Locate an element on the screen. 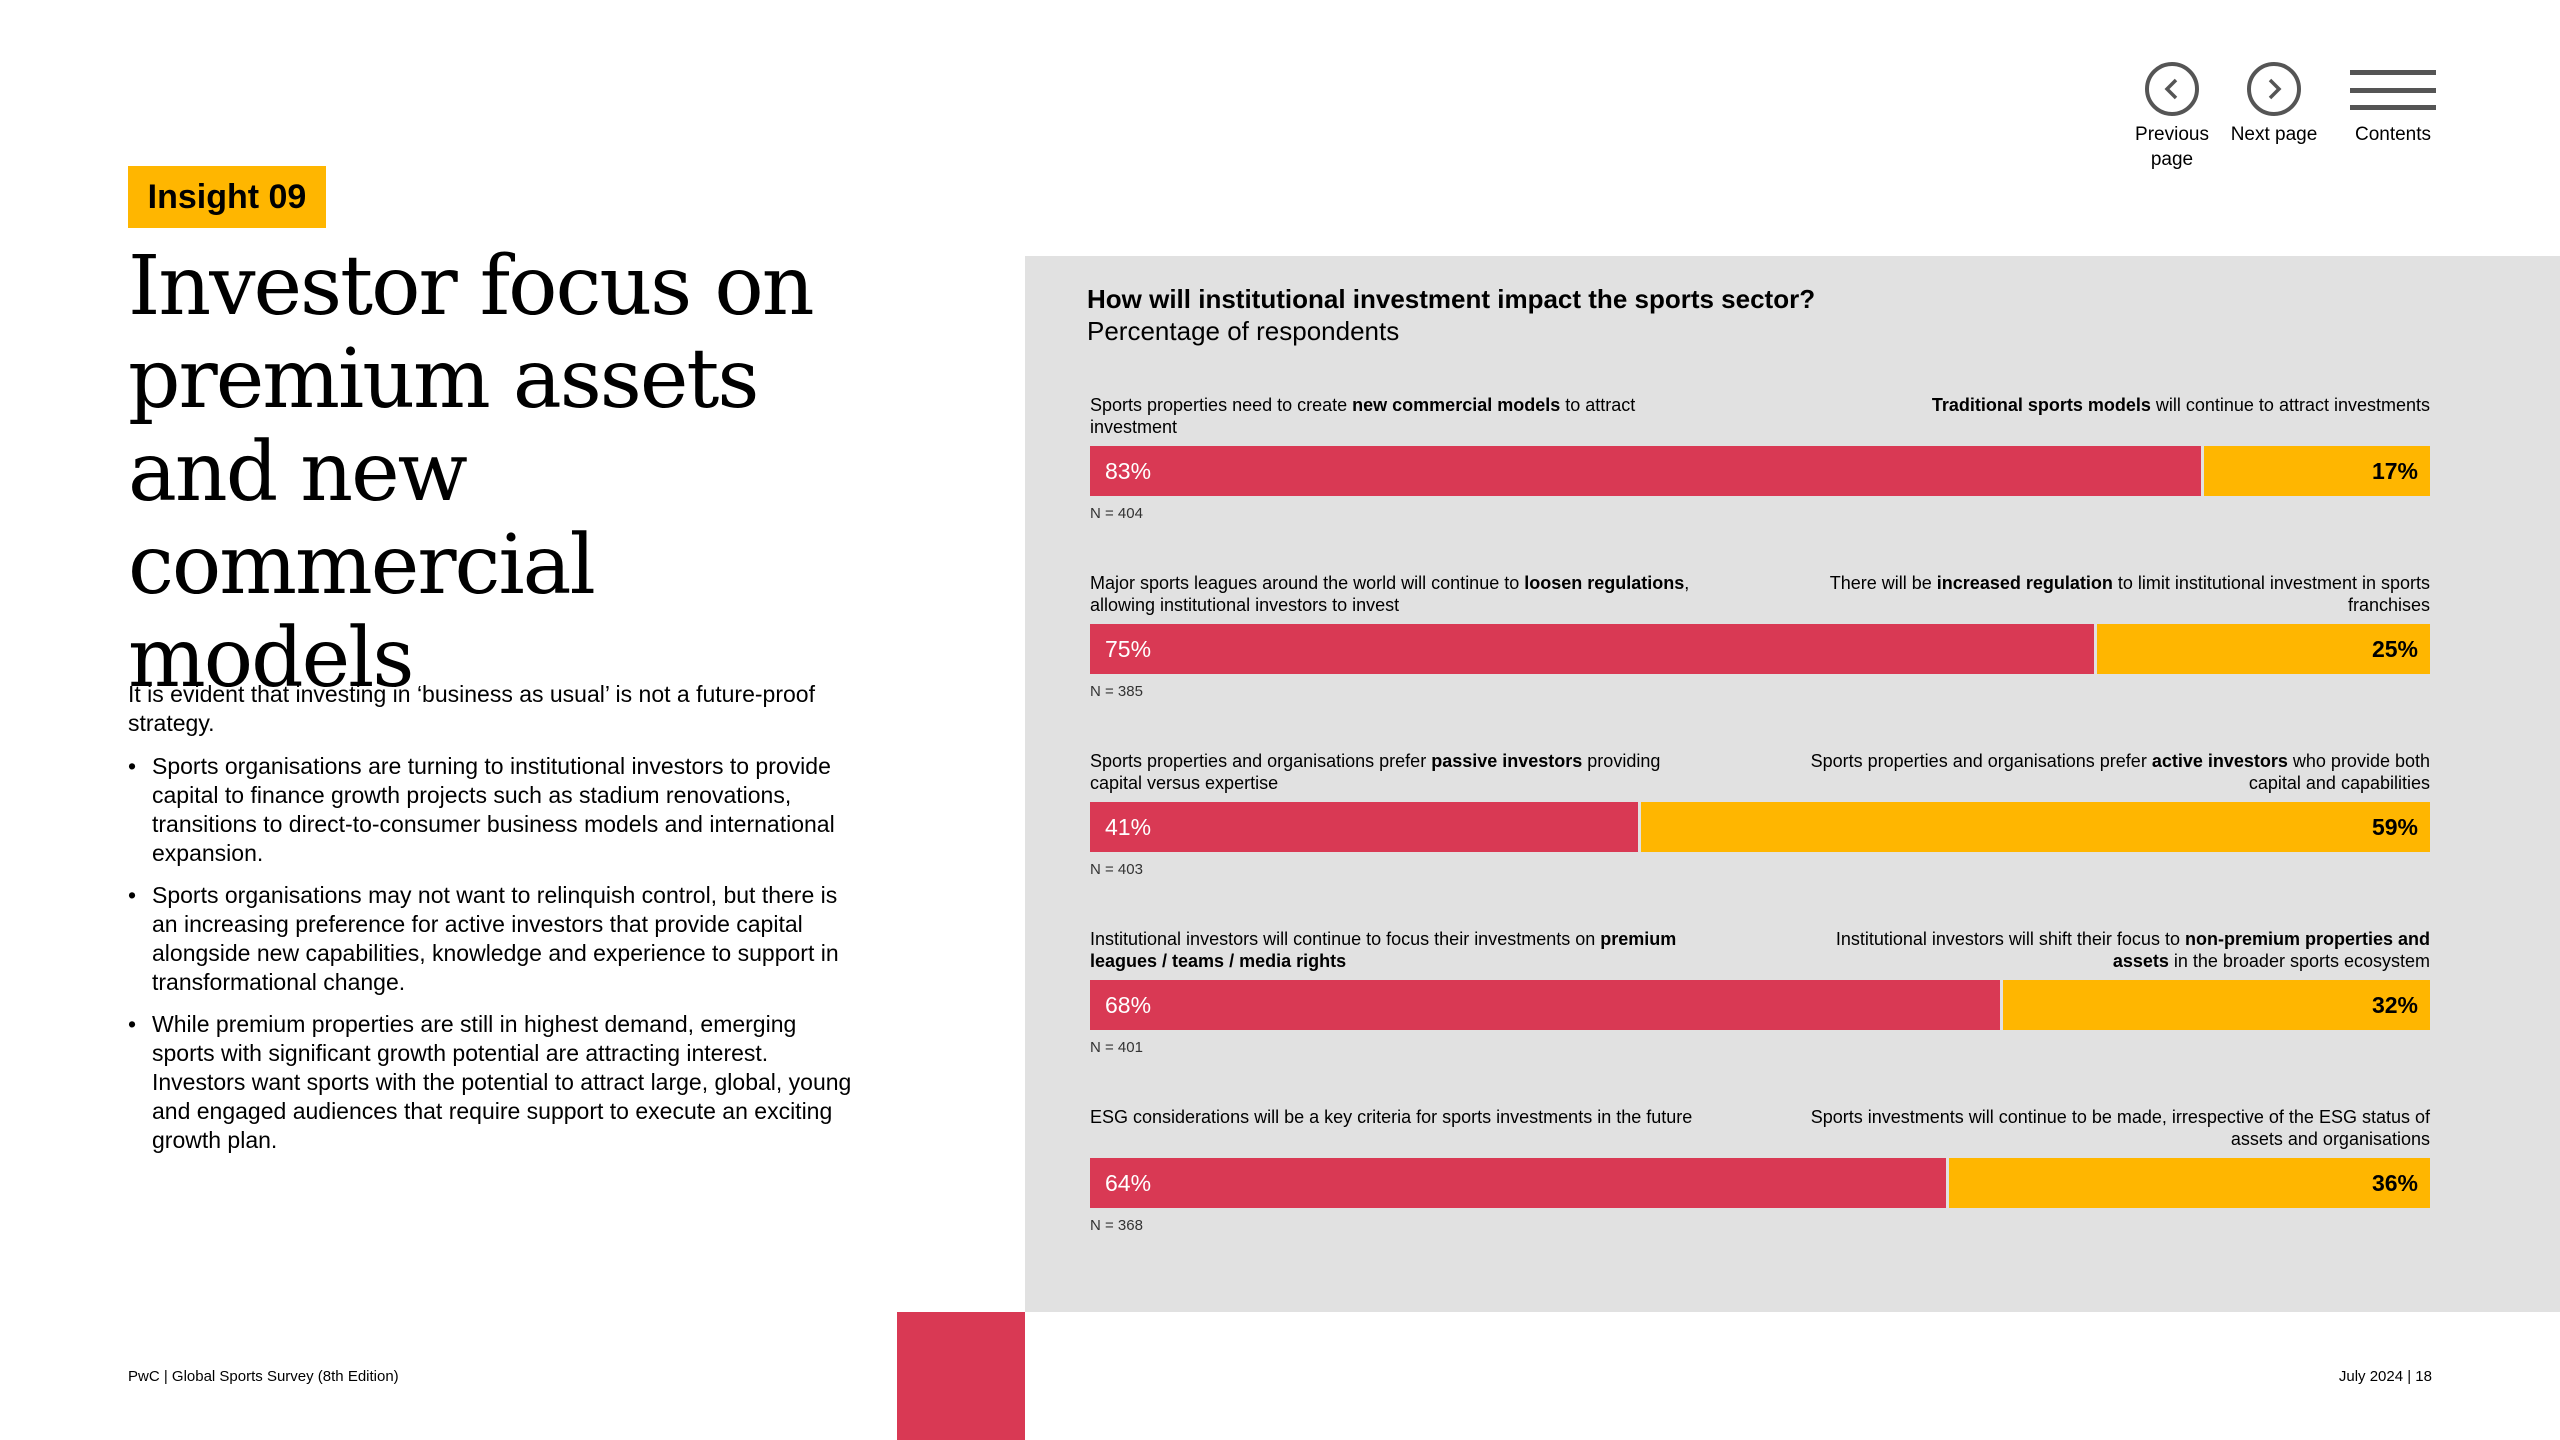  insight-tag: Insight 09 is located at coordinates (227, 197).